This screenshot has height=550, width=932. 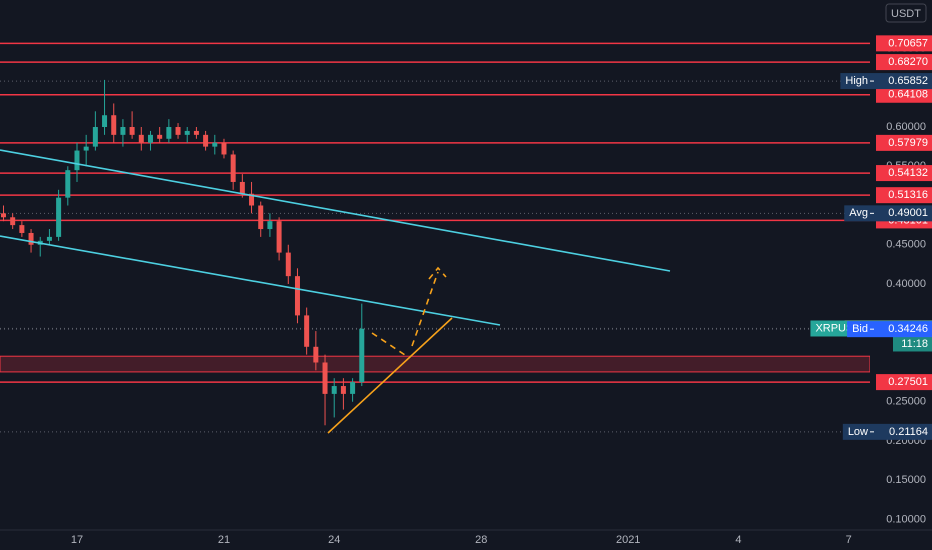 I want to click on zone, so click(x=435, y=364).